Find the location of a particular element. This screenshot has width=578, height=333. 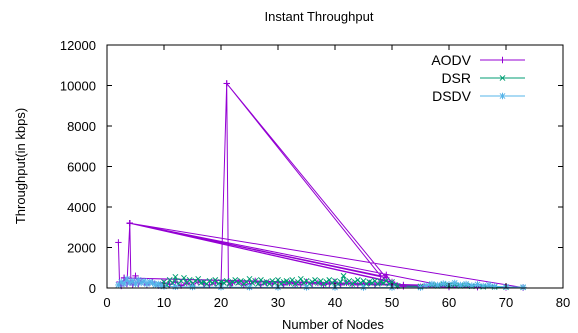

x-tick-label: 80 is located at coordinates (563, 302).